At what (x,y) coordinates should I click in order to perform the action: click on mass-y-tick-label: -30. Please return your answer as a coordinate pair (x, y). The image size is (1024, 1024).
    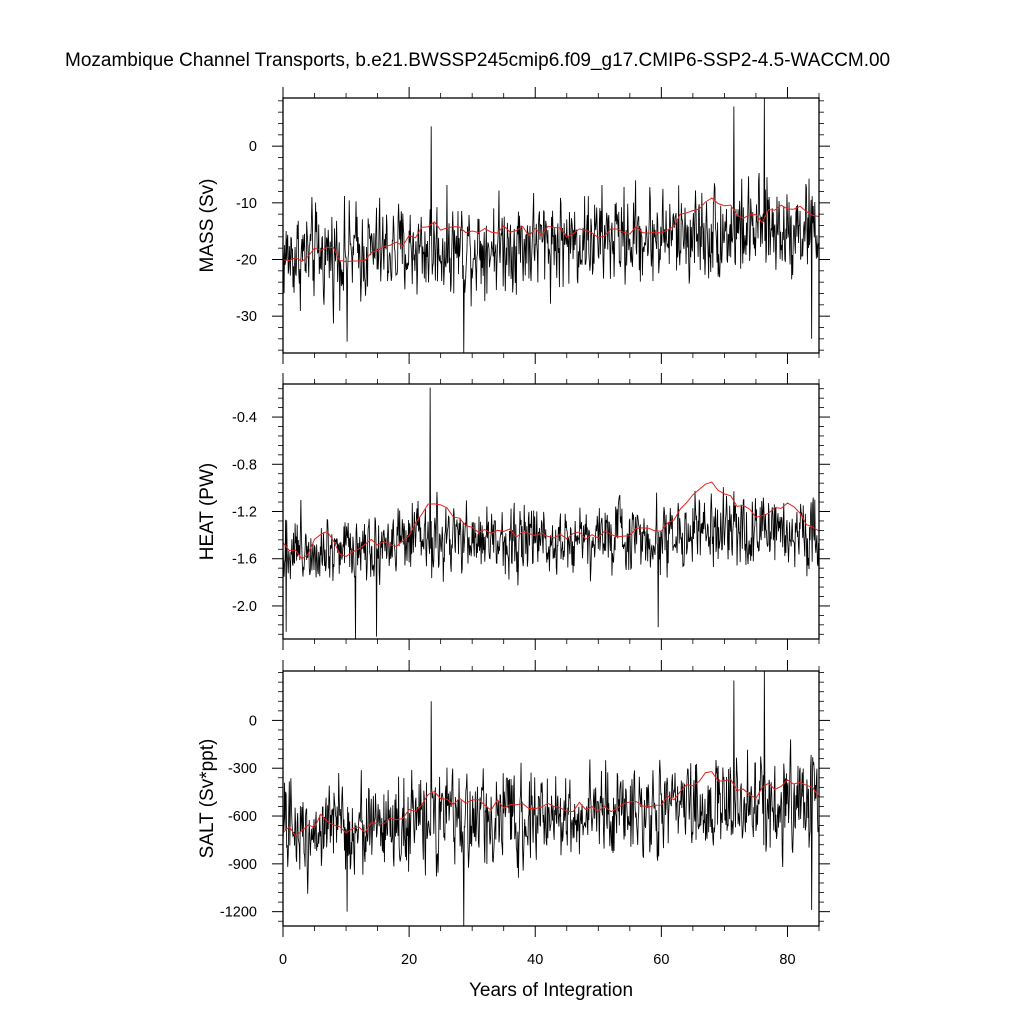
    Looking at the image, I should click on (246, 317).